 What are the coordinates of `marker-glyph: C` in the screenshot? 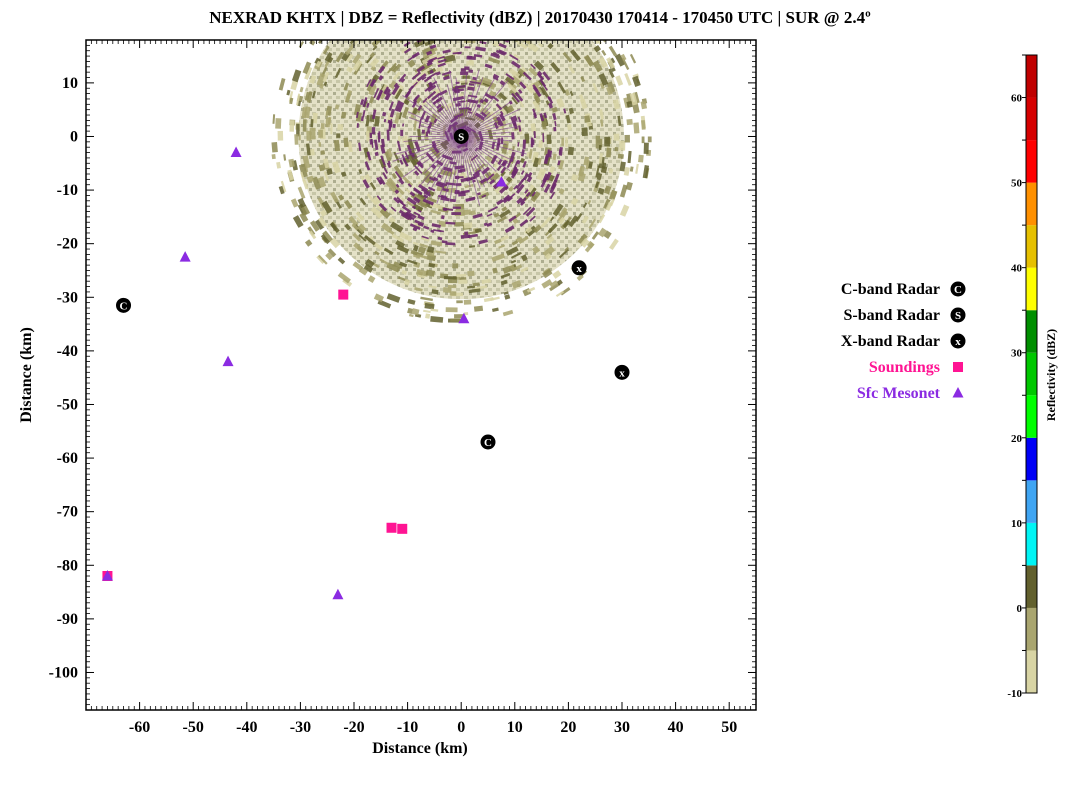 It's located at (488, 443).